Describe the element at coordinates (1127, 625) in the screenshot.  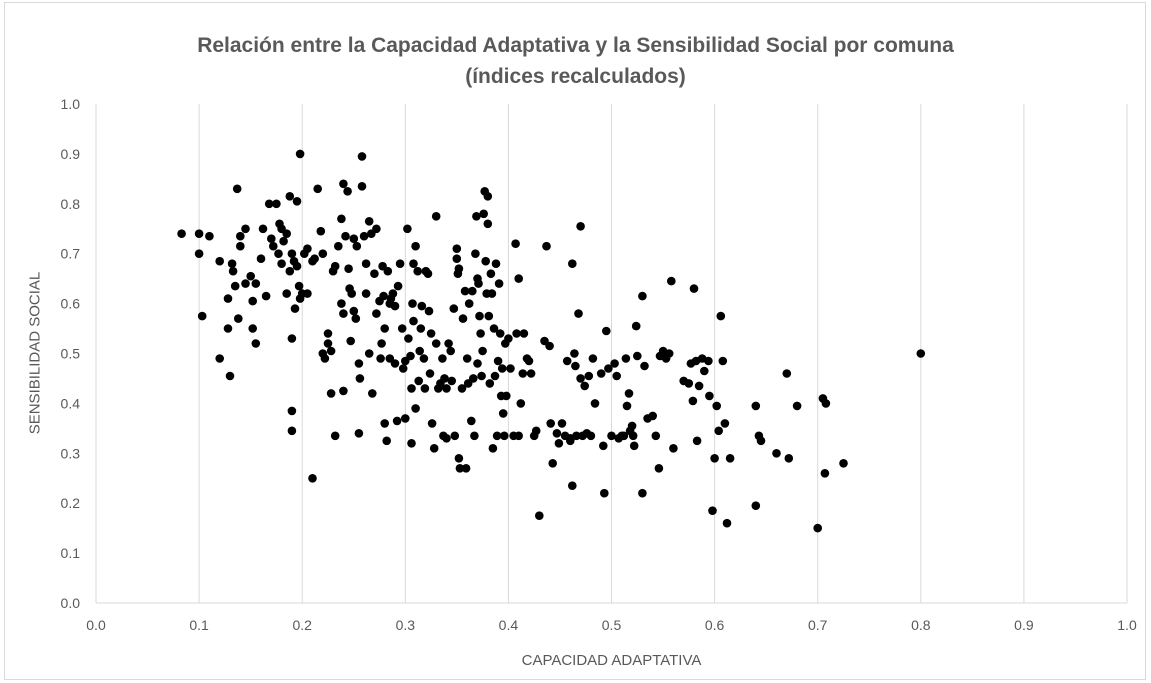
I see `x-tick-label: 1.0` at that location.